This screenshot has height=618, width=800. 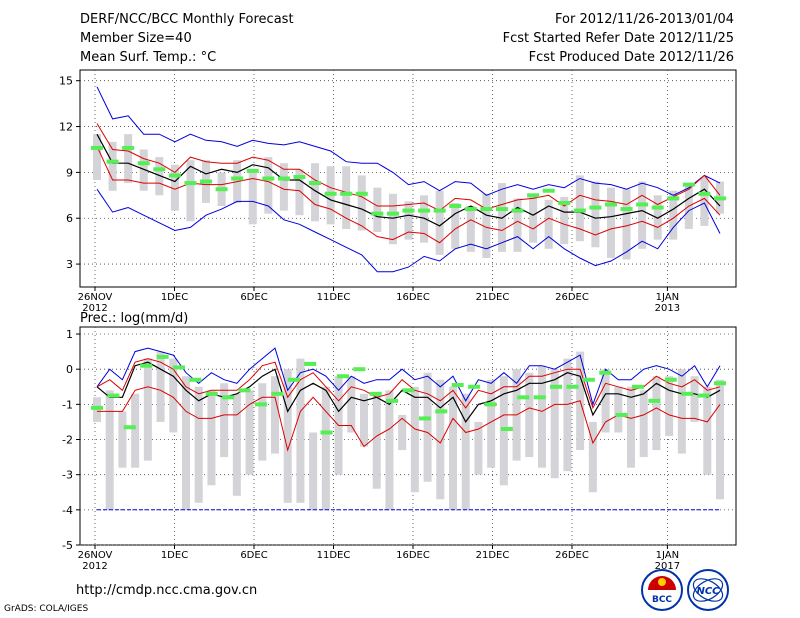 What do you see at coordinates (667, 297) in the screenshot?
I see `temp-x-tick-label: 1JAN` at bounding box center [667, 297].